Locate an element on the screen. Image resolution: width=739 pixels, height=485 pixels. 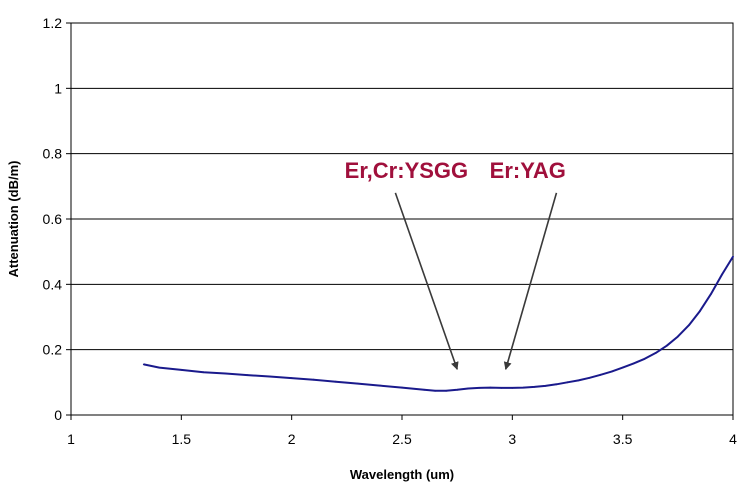
x-tick-label: 4 is located at coordinates (733, 439).